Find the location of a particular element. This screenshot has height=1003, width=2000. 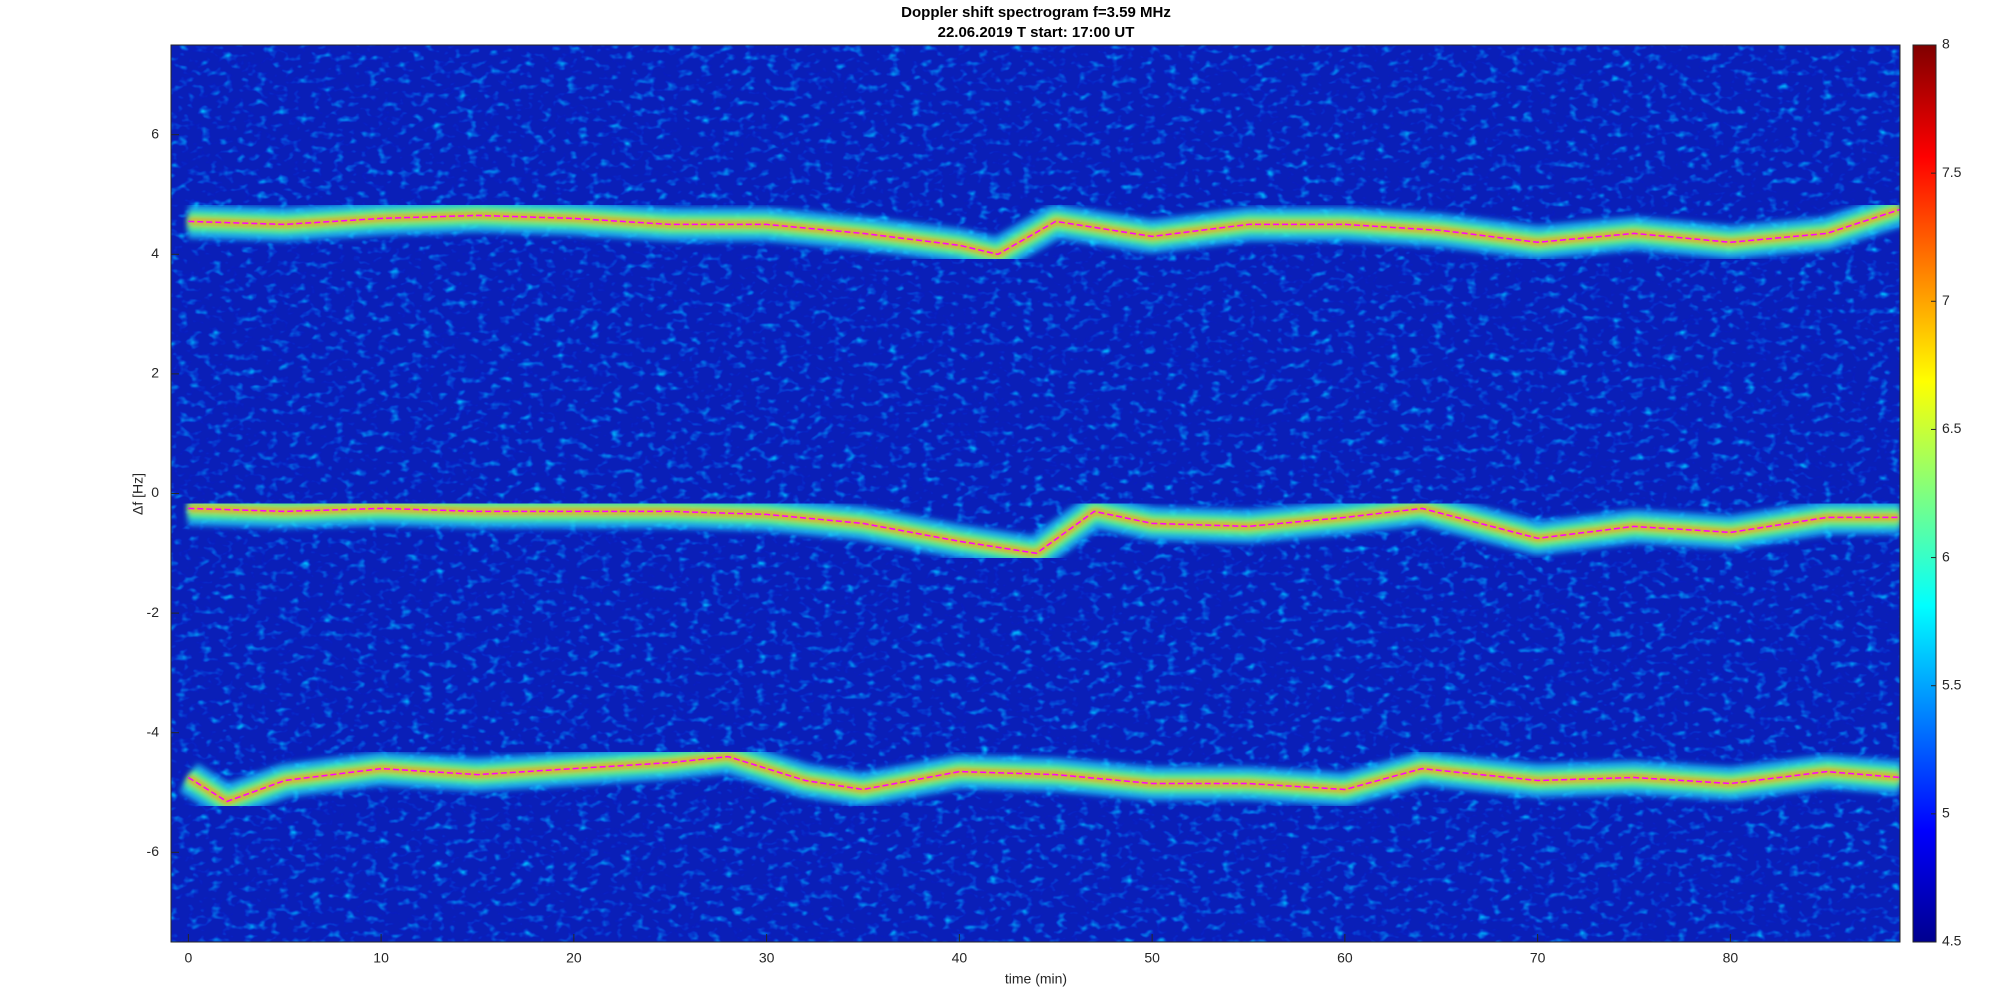

y-tick-label: -6 is located at coordinates (153, 851).